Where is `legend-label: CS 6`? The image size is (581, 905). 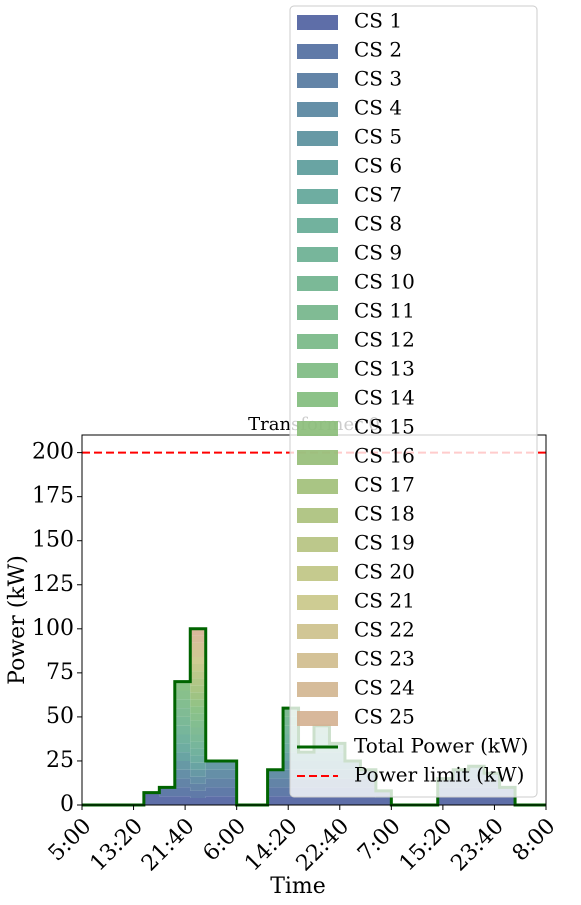 legend-label: CS 6 is located at coordinates (378, 166).